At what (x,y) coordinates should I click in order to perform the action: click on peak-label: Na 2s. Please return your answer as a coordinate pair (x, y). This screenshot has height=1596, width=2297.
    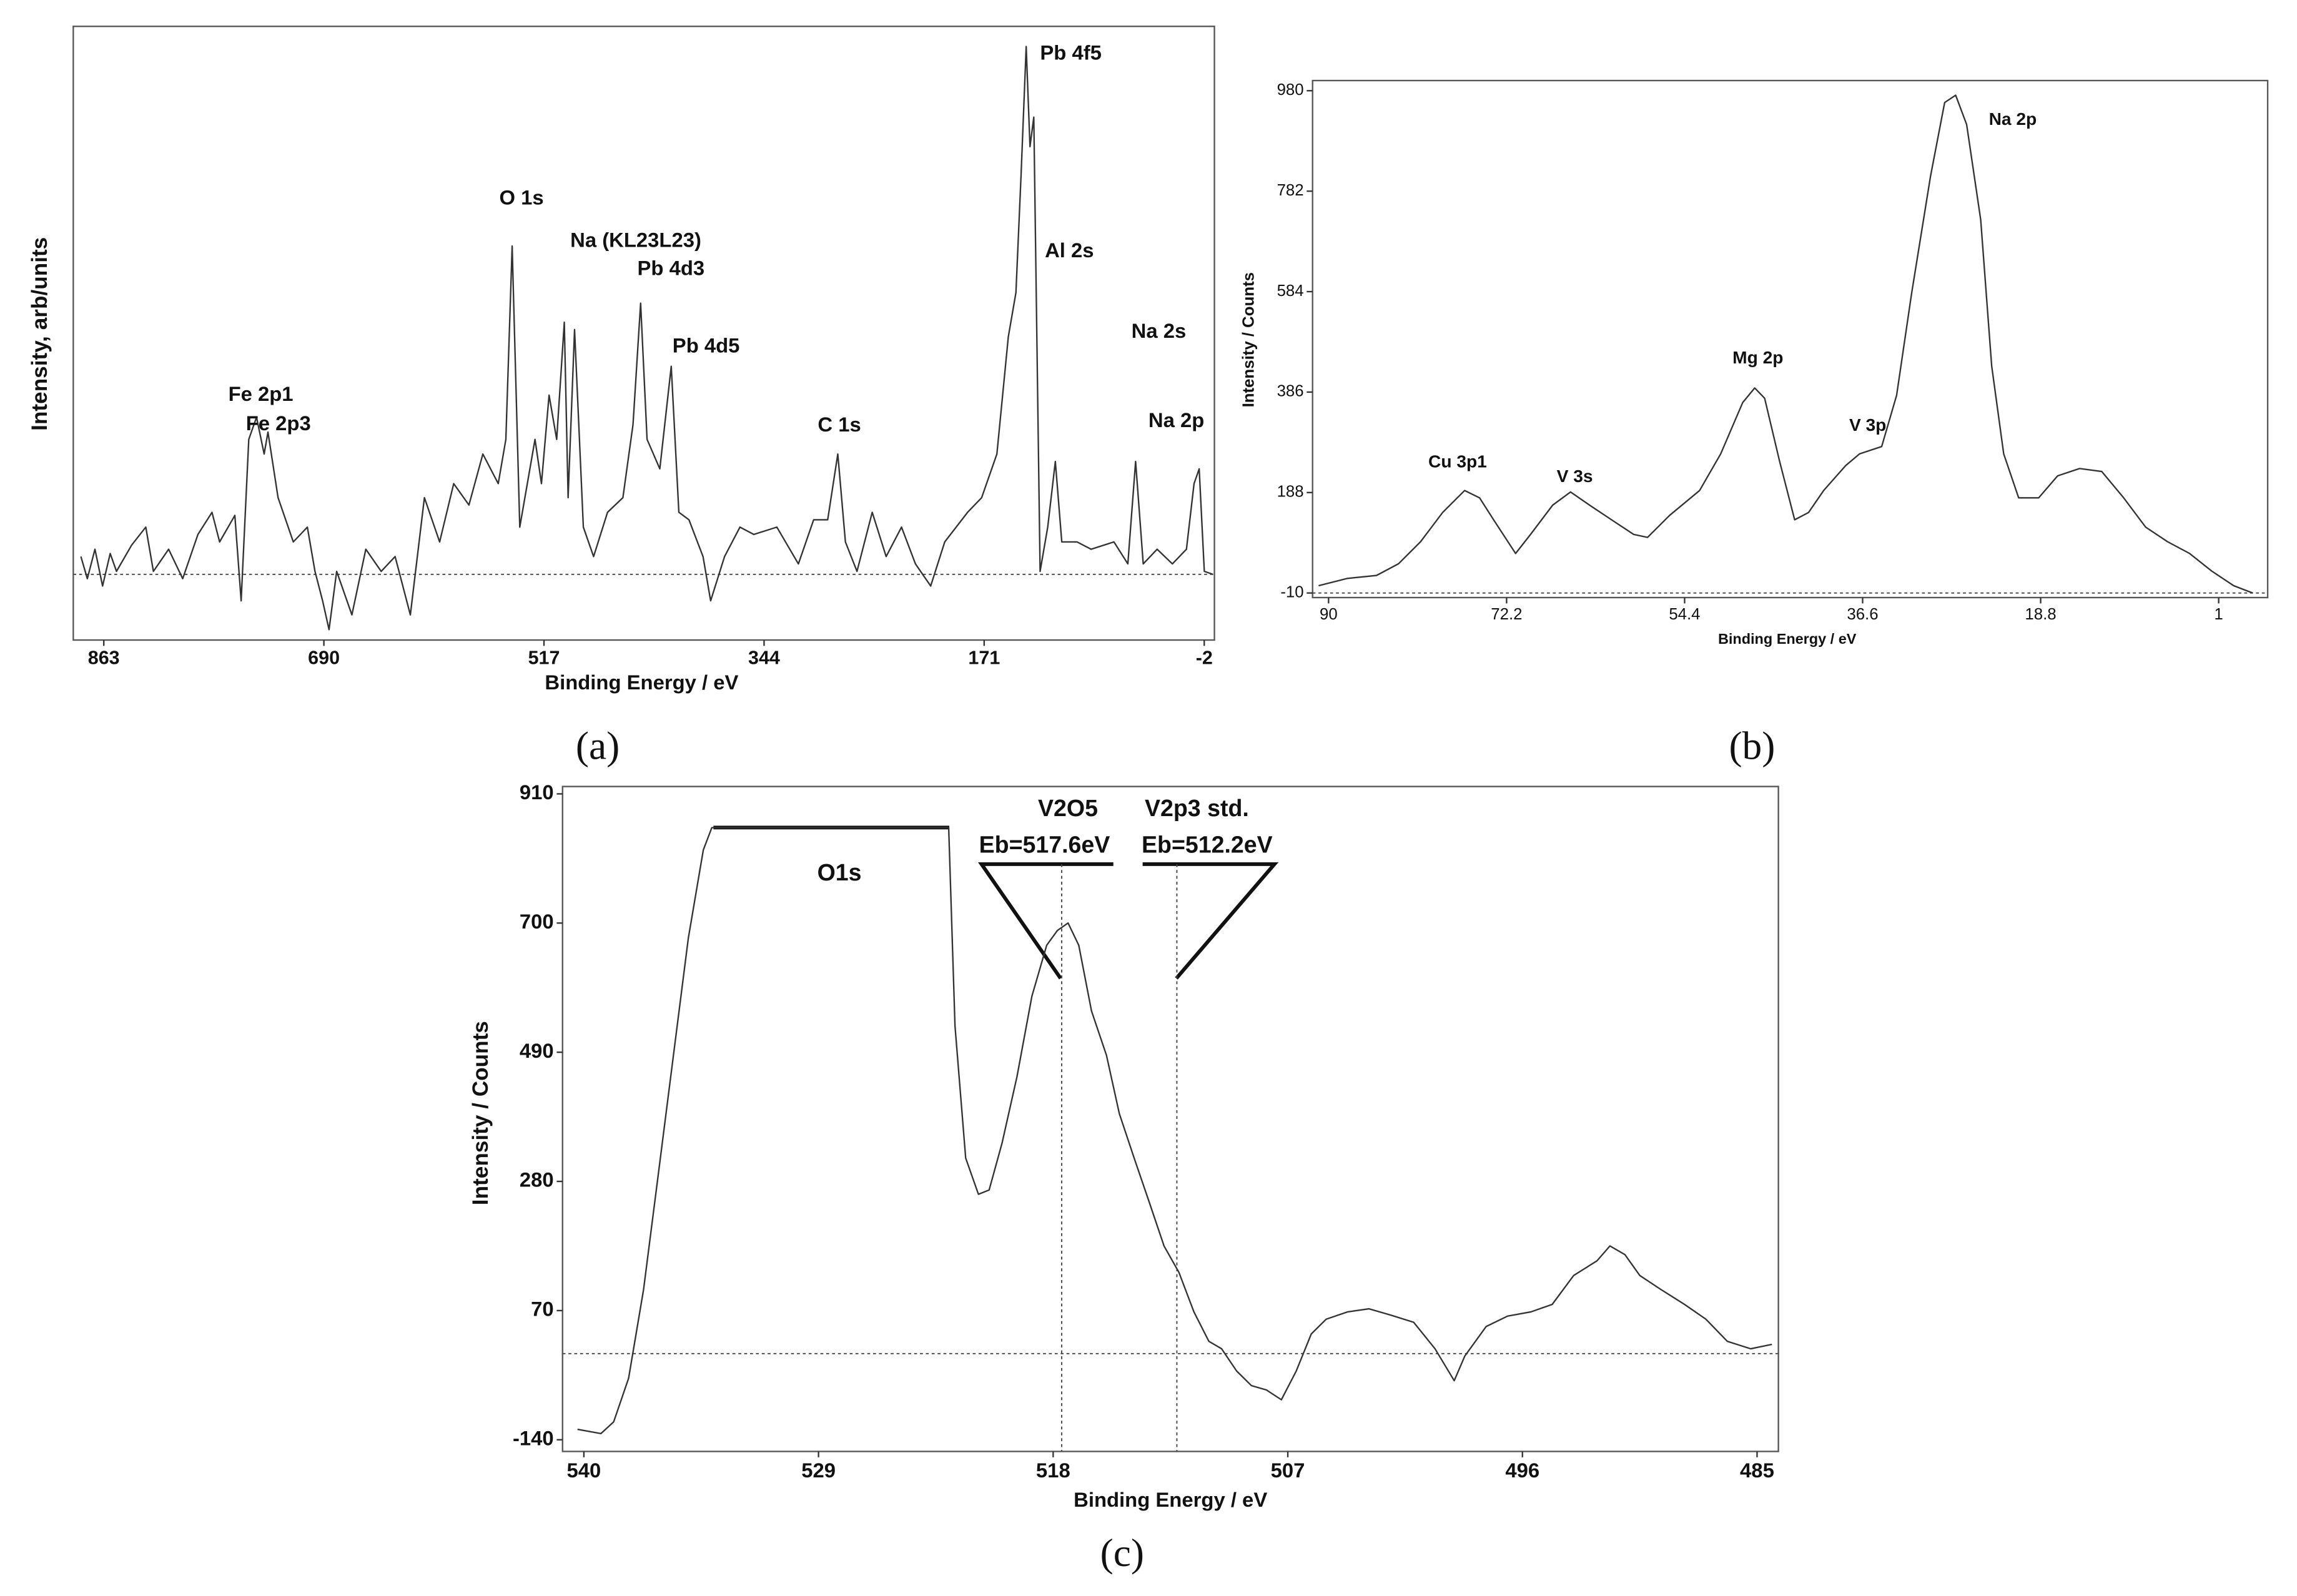
    Looking at the image, I should click on (1160, 330).